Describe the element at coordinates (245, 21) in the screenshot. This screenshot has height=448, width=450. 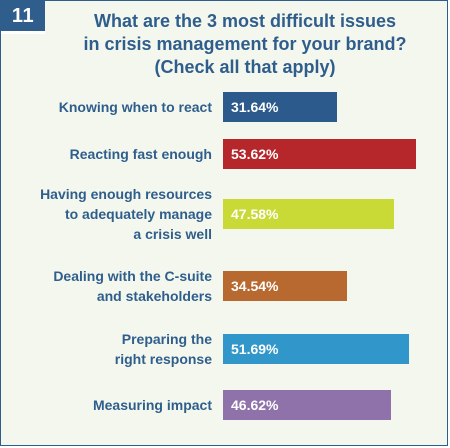
I see `chart-title-line: What are the 3 most difficult issues` at that location.